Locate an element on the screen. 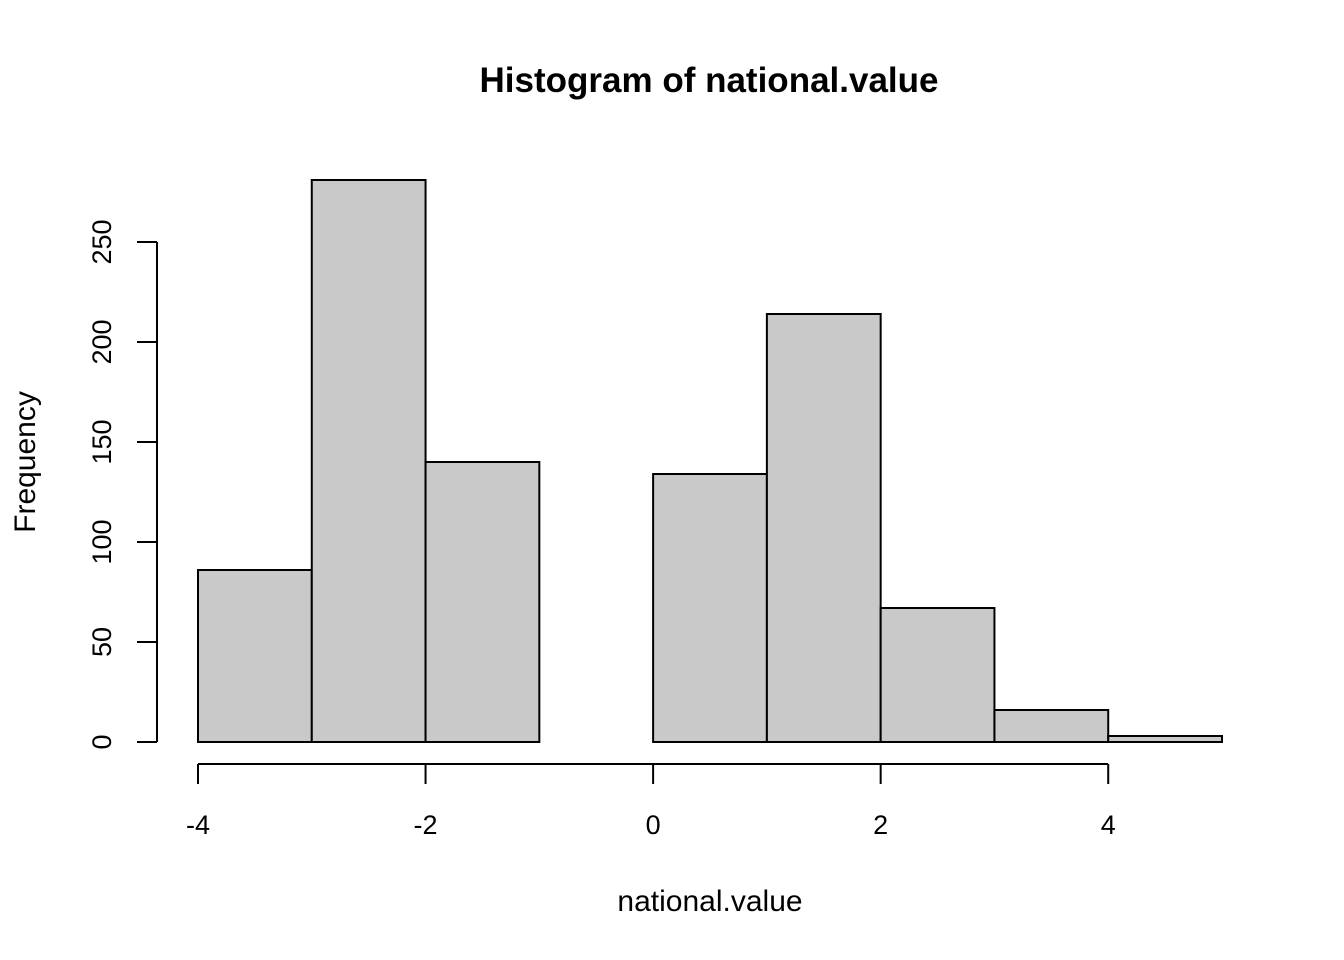  y-axis-label: Frequency is located at coordinates (25, 462).